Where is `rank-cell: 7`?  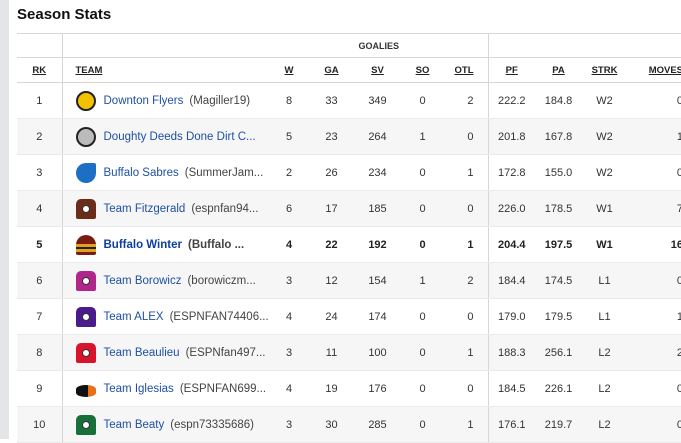
rank-cell: 7 is located at coordinates (39, 316).